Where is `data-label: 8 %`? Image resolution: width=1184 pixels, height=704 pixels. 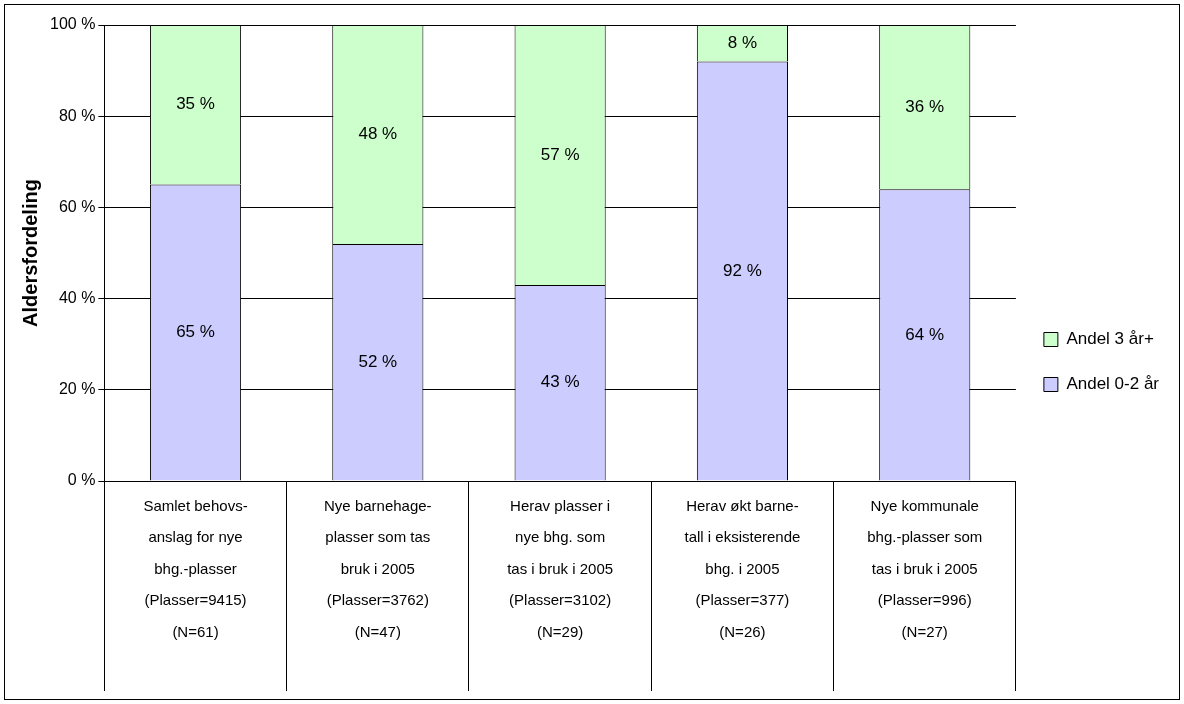 data-label: 8 % is located at coordinates (742, 42).